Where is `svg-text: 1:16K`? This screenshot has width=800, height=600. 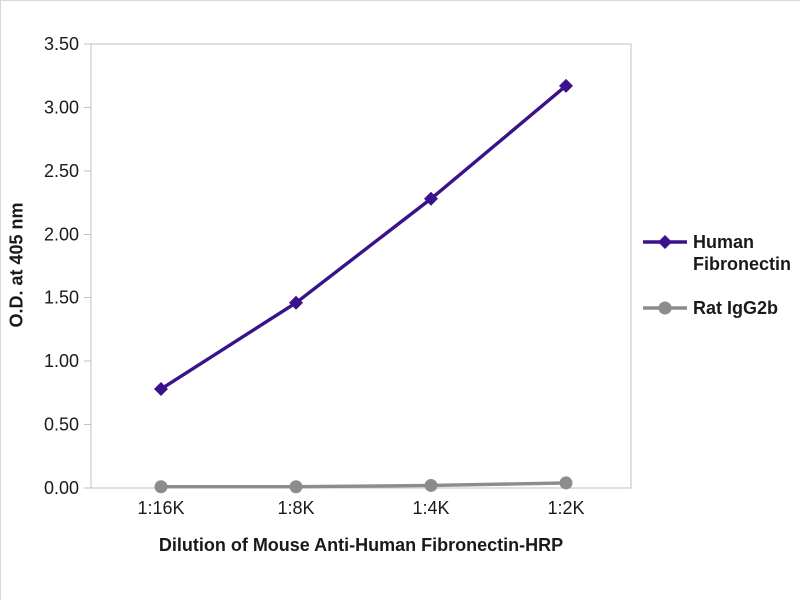 svg-text: 1:16K is located at coordinates (160, 508).